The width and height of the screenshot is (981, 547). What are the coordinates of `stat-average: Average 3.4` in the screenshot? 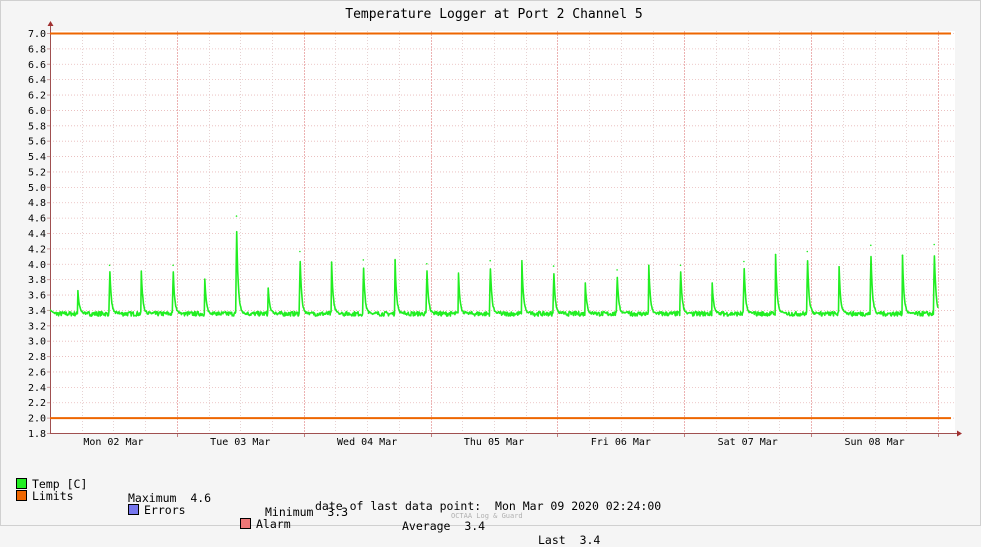 It's located at (443, 526).